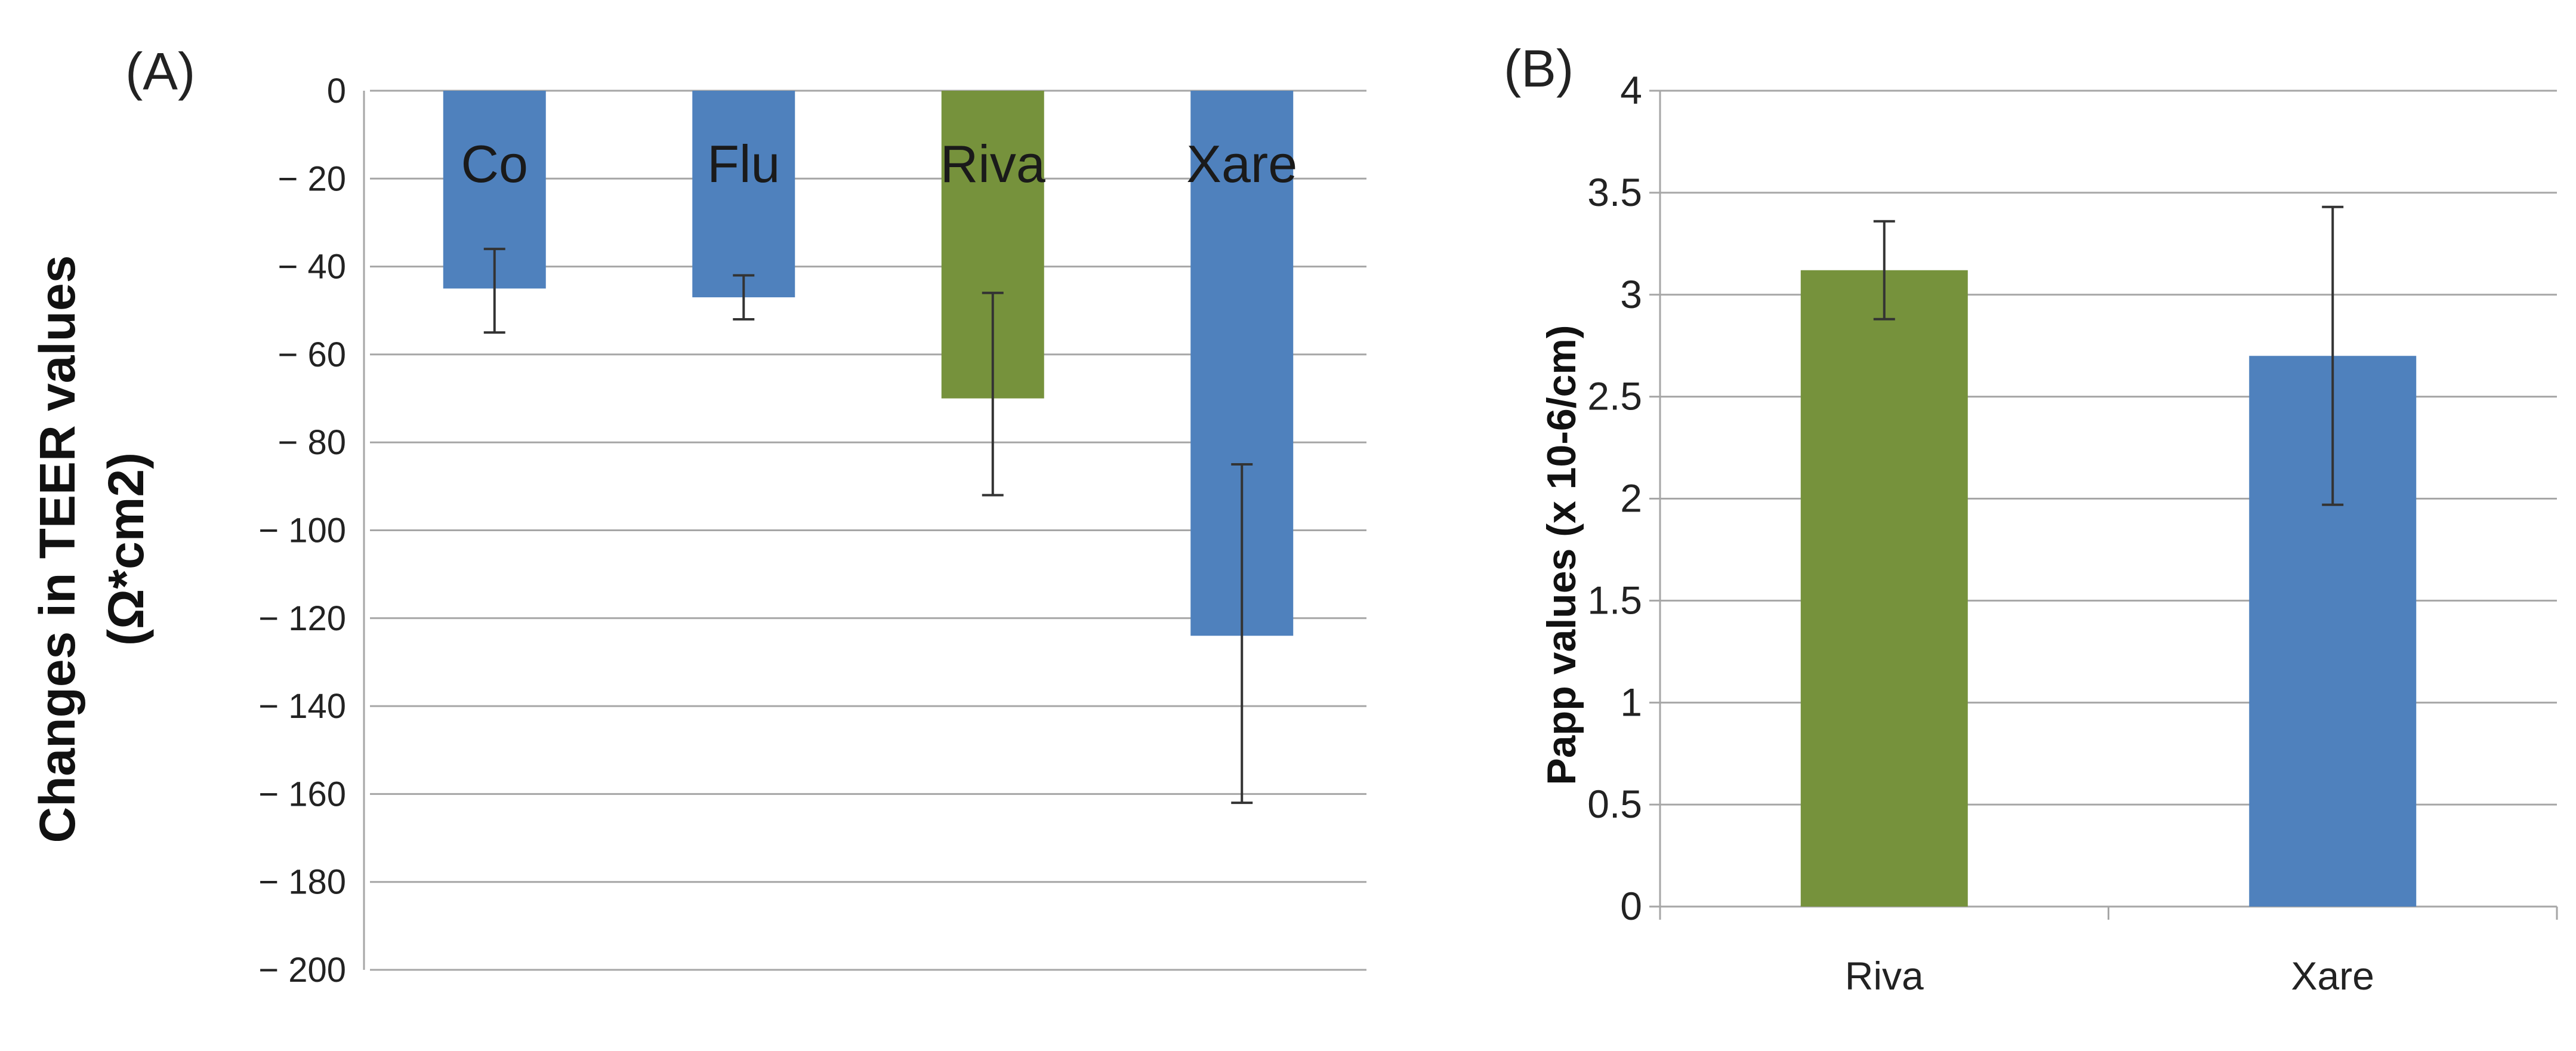 The width and height of the screenshot is (2576, 1051). What do you see at coordinates (1242, 164) in the screenshot?
I see `category-label-a-xare: Xare` at bounding box center [1242, 164].